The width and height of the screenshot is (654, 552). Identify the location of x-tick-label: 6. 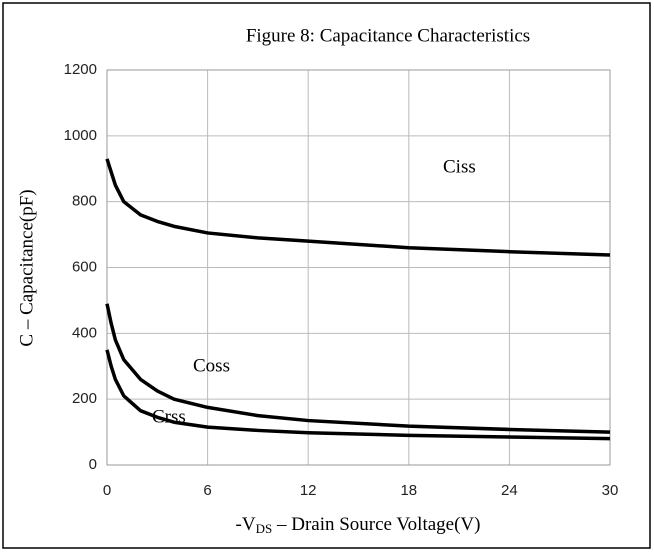
(207, 490).